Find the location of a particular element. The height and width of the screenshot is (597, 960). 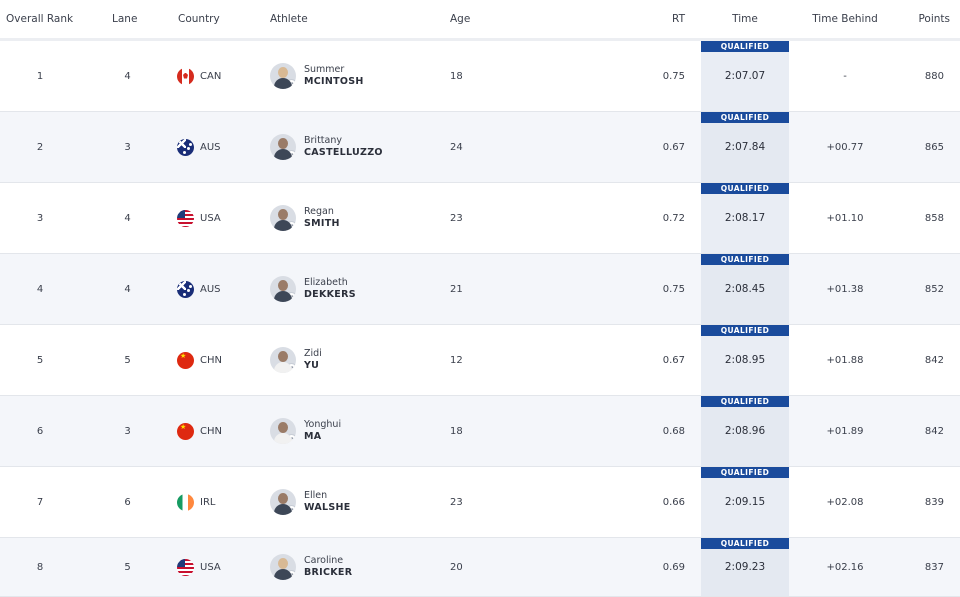

rt-cell: 0.75 is located at coordinates (673, 289).